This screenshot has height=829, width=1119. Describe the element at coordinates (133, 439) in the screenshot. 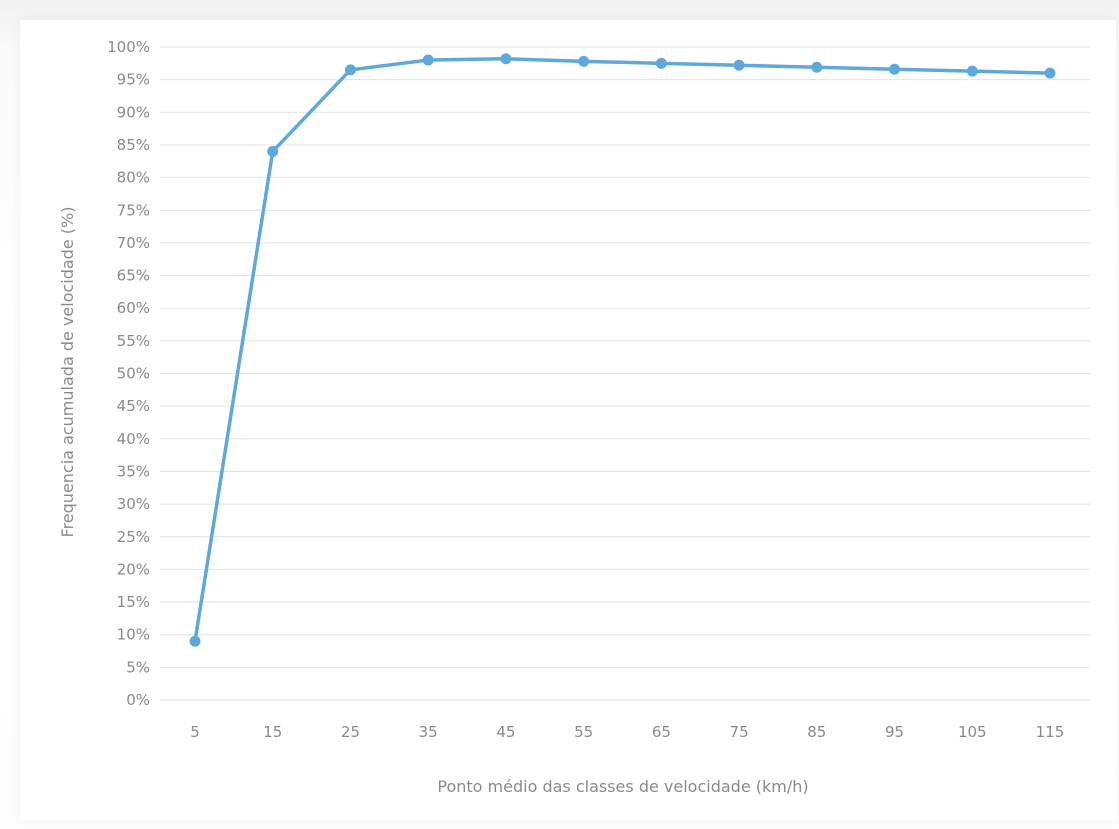

I see `y-tick-label: 40%` at that location.